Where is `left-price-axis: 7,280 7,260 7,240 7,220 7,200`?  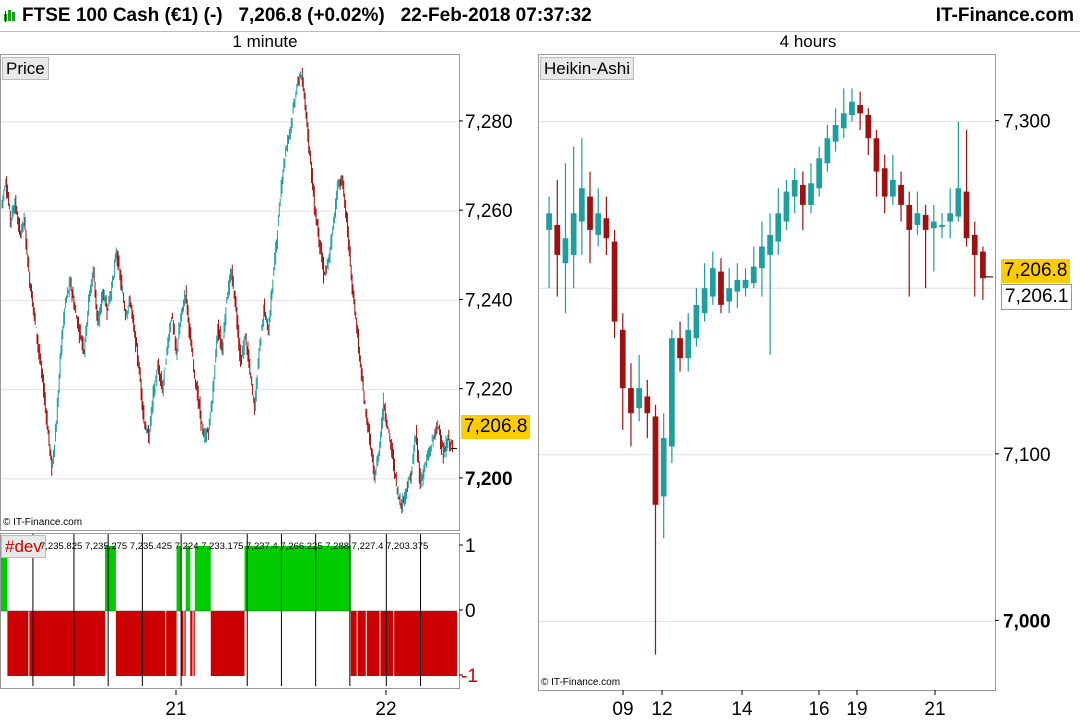 left-price-axis: 7,280 7,260 7,240 7,220 7,200 is located at coordinates (486, 301).